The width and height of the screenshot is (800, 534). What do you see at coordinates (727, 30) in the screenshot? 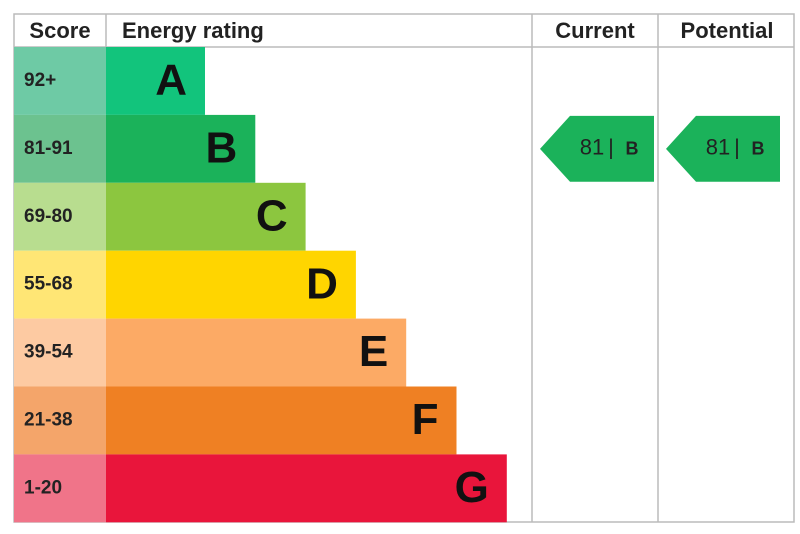
I see `header-potential: Potential` at bounding box center [727, 30].